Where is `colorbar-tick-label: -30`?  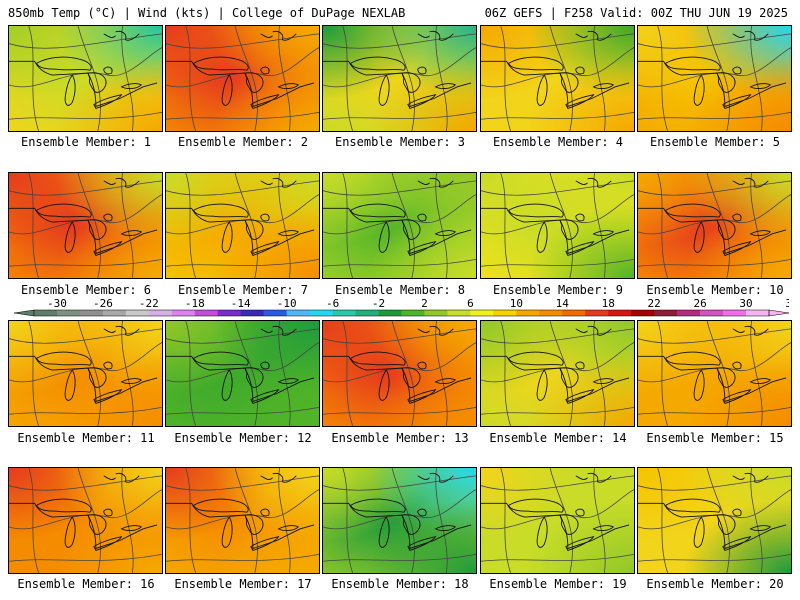 colorbar-tick-label: -30 is located at coordinates (57, 303).